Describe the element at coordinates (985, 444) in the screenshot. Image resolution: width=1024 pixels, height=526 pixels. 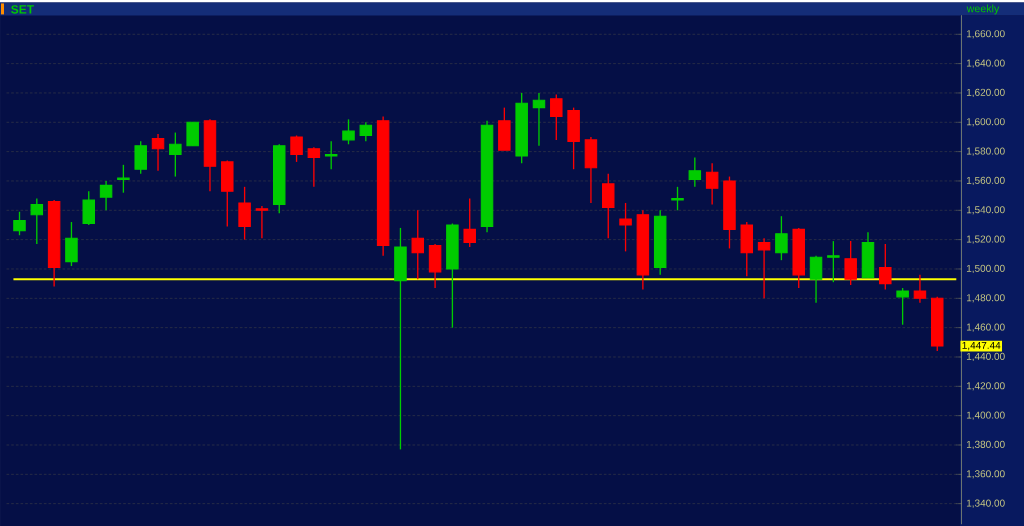
I see `y-tick-label: 1,380.00` at that location.